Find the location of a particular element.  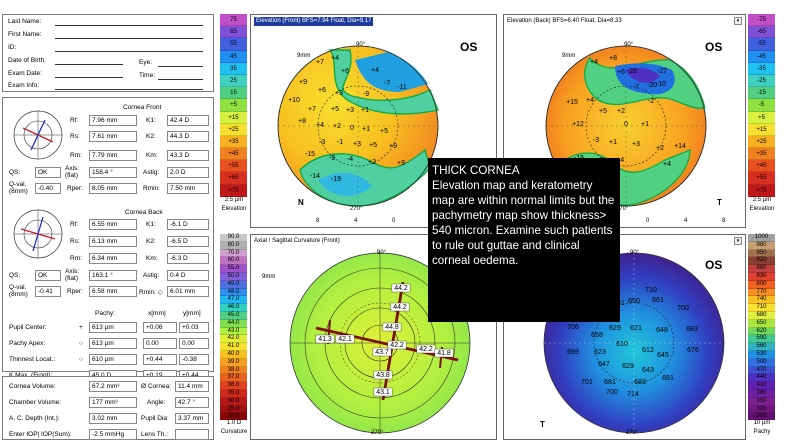

eye-label: Eye: is located at coordinates (146, 62).